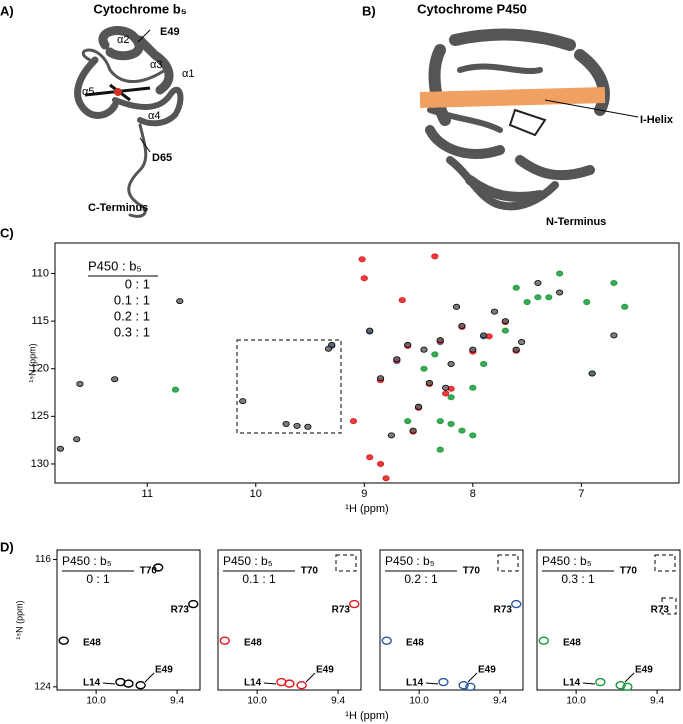  I want to click on b5-structure, so click(129, 122).